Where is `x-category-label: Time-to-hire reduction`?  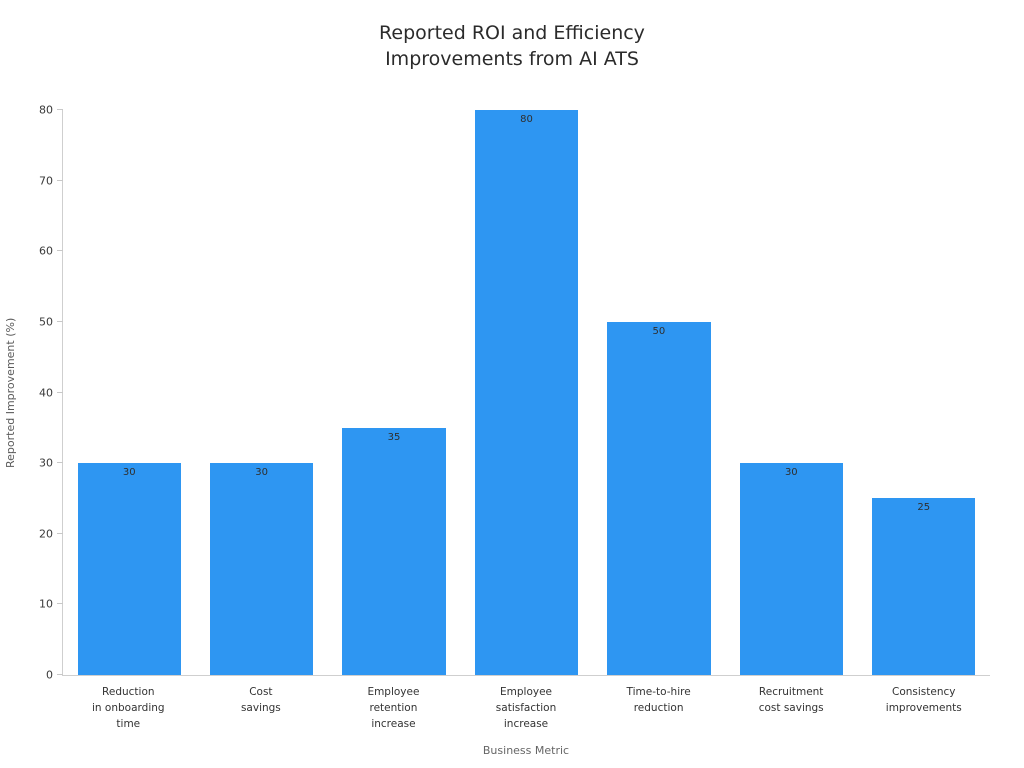 x-category-label: Time-to-hire reduction is located at coordinates (658, 700).